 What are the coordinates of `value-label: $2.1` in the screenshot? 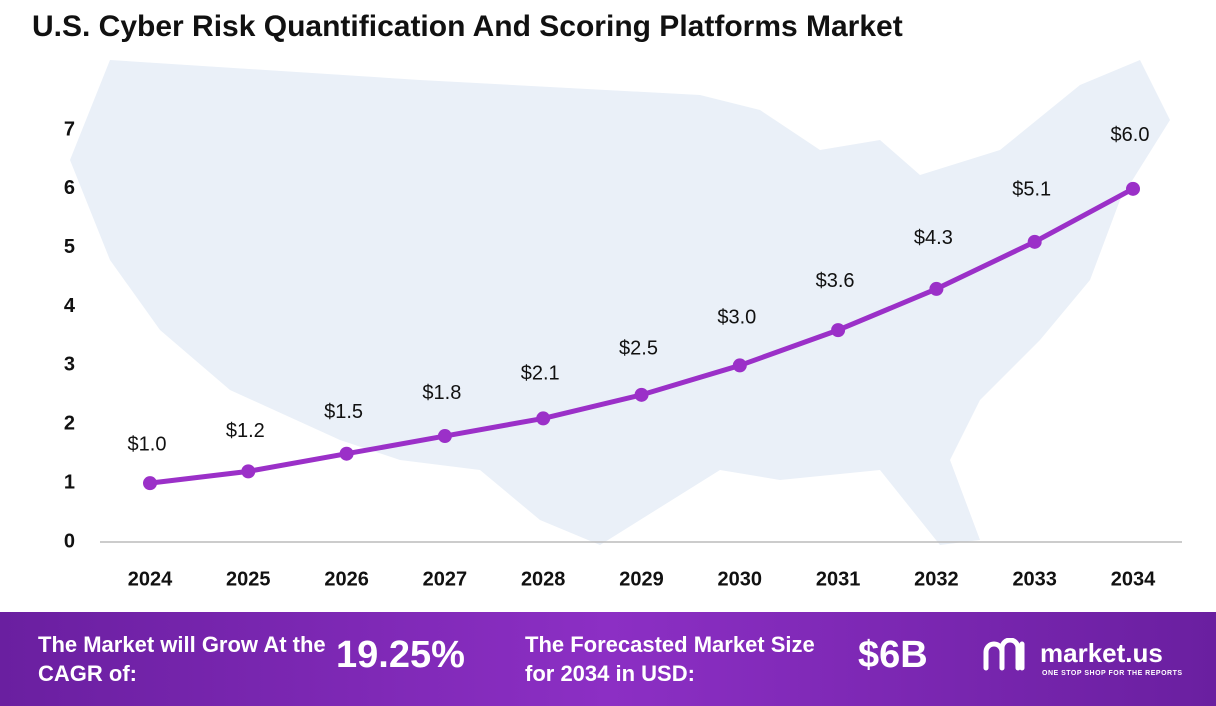 It's located at (540, 374).